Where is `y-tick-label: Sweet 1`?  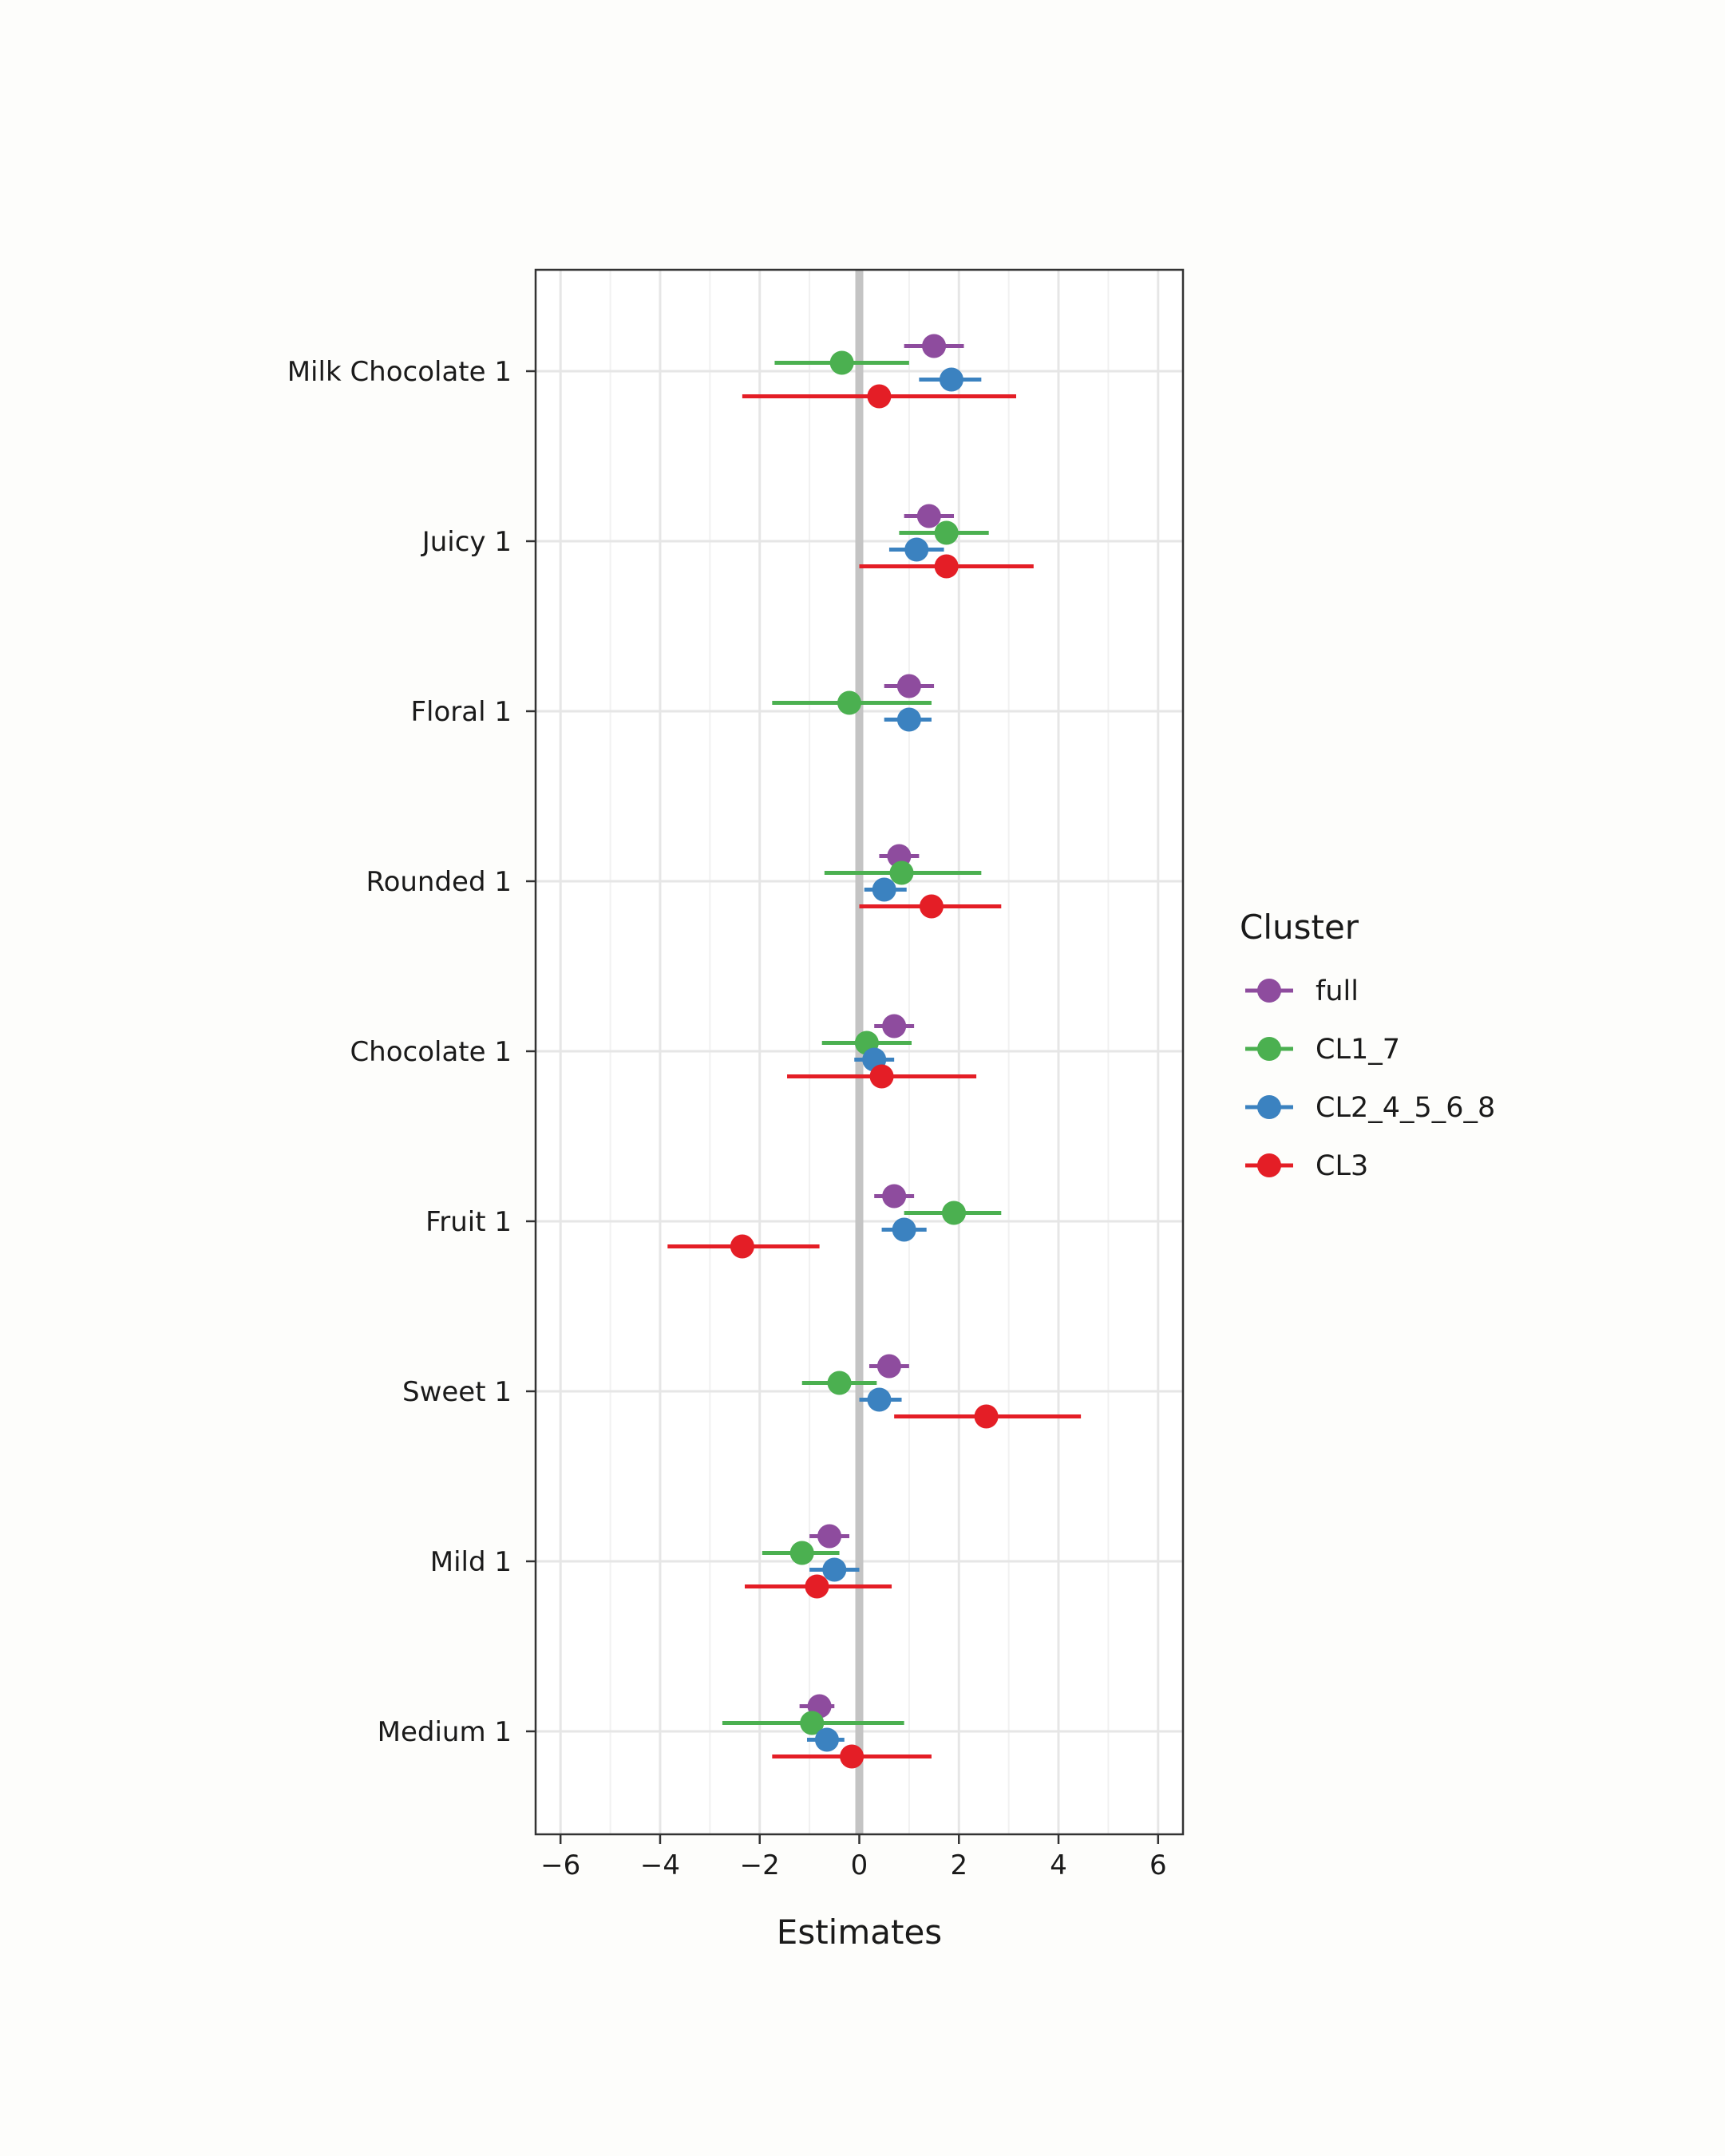 y-tick-label: Sweet 1 is located at coordinates (457, 1392).